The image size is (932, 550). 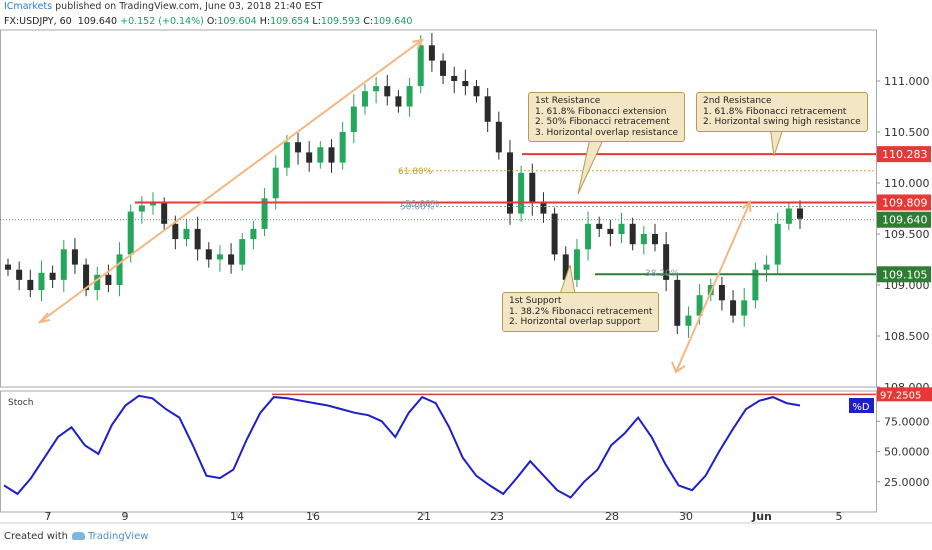 I want to click on resistance1-pointer, so click(x=591, y=166).